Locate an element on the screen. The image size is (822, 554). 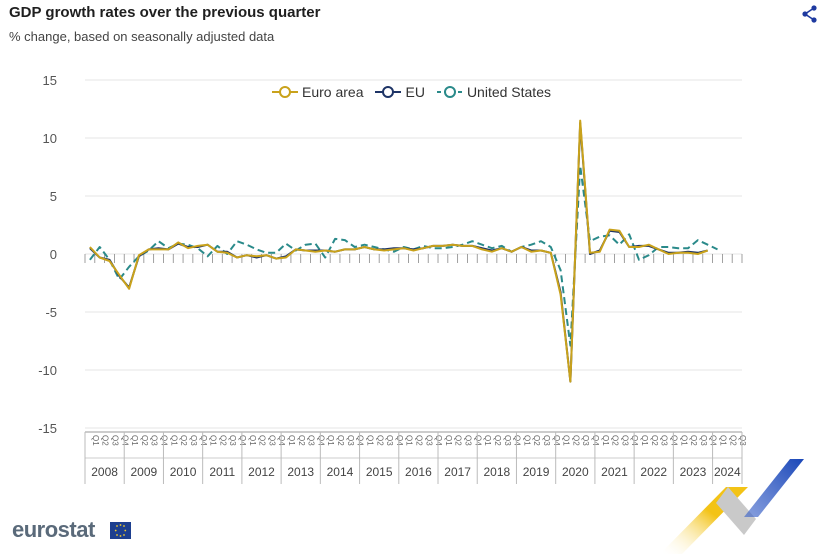
legend-item-eu: EU is located at coordinates (400, 92).